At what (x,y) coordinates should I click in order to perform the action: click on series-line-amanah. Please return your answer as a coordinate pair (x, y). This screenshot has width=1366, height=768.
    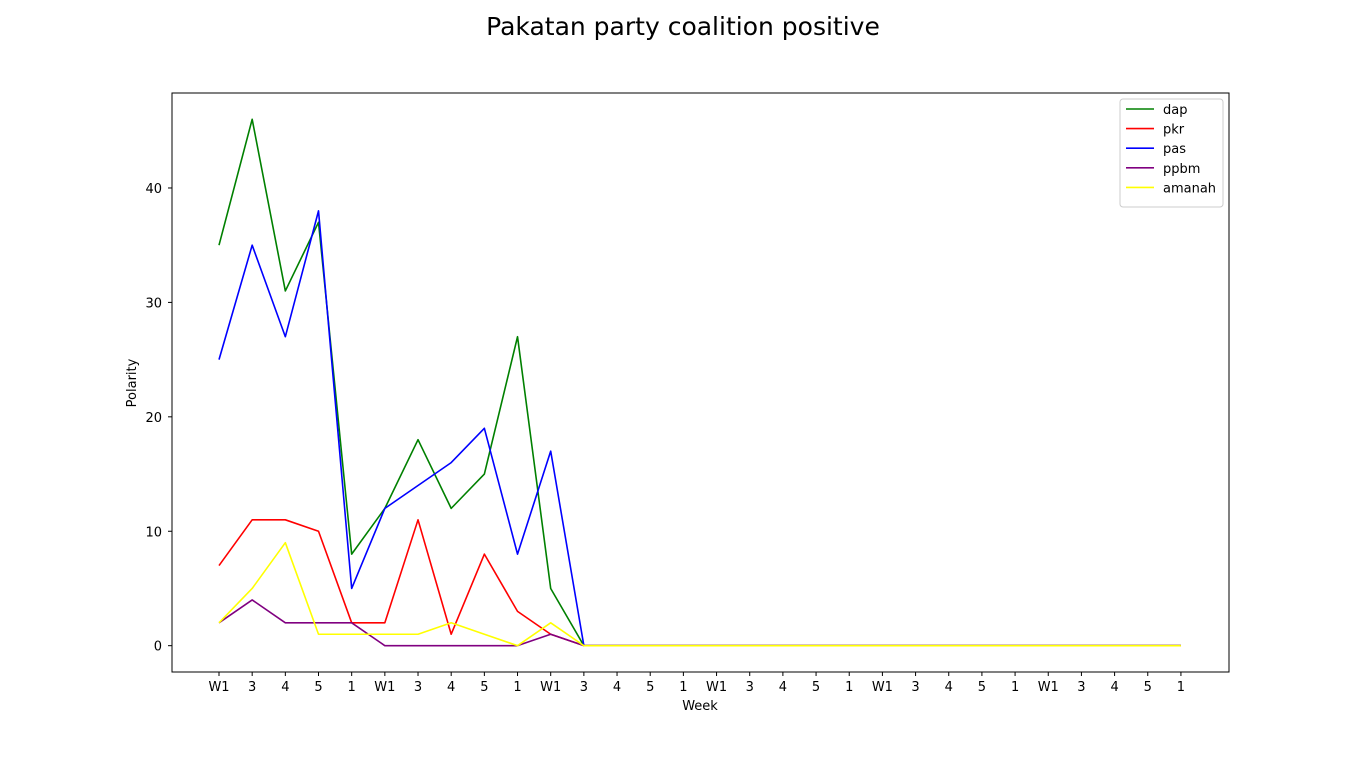
    Looking at the image, I should click on (699, 594).